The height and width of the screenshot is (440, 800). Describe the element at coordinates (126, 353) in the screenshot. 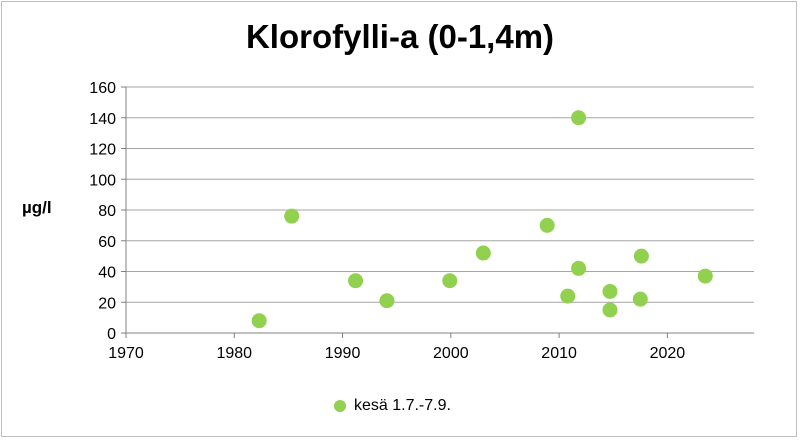

I see `x-tick-label: 1970` at that location.